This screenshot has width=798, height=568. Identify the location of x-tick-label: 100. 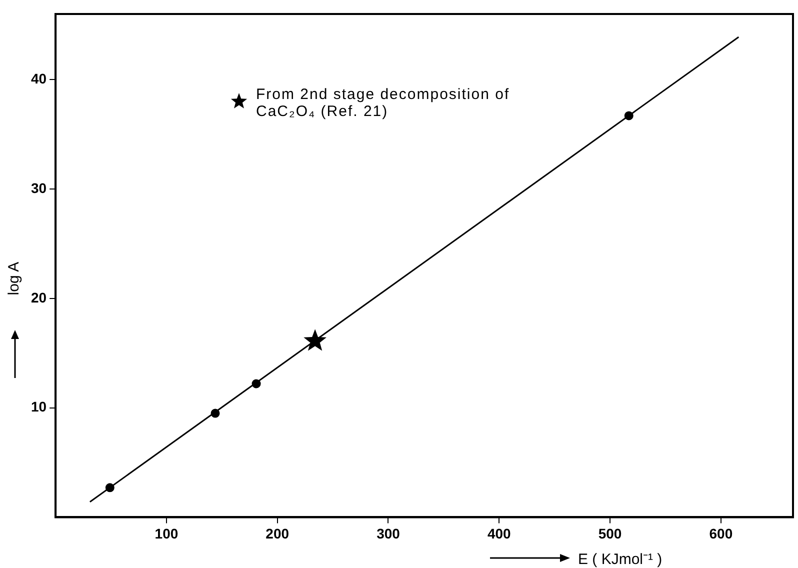
(166, 533).